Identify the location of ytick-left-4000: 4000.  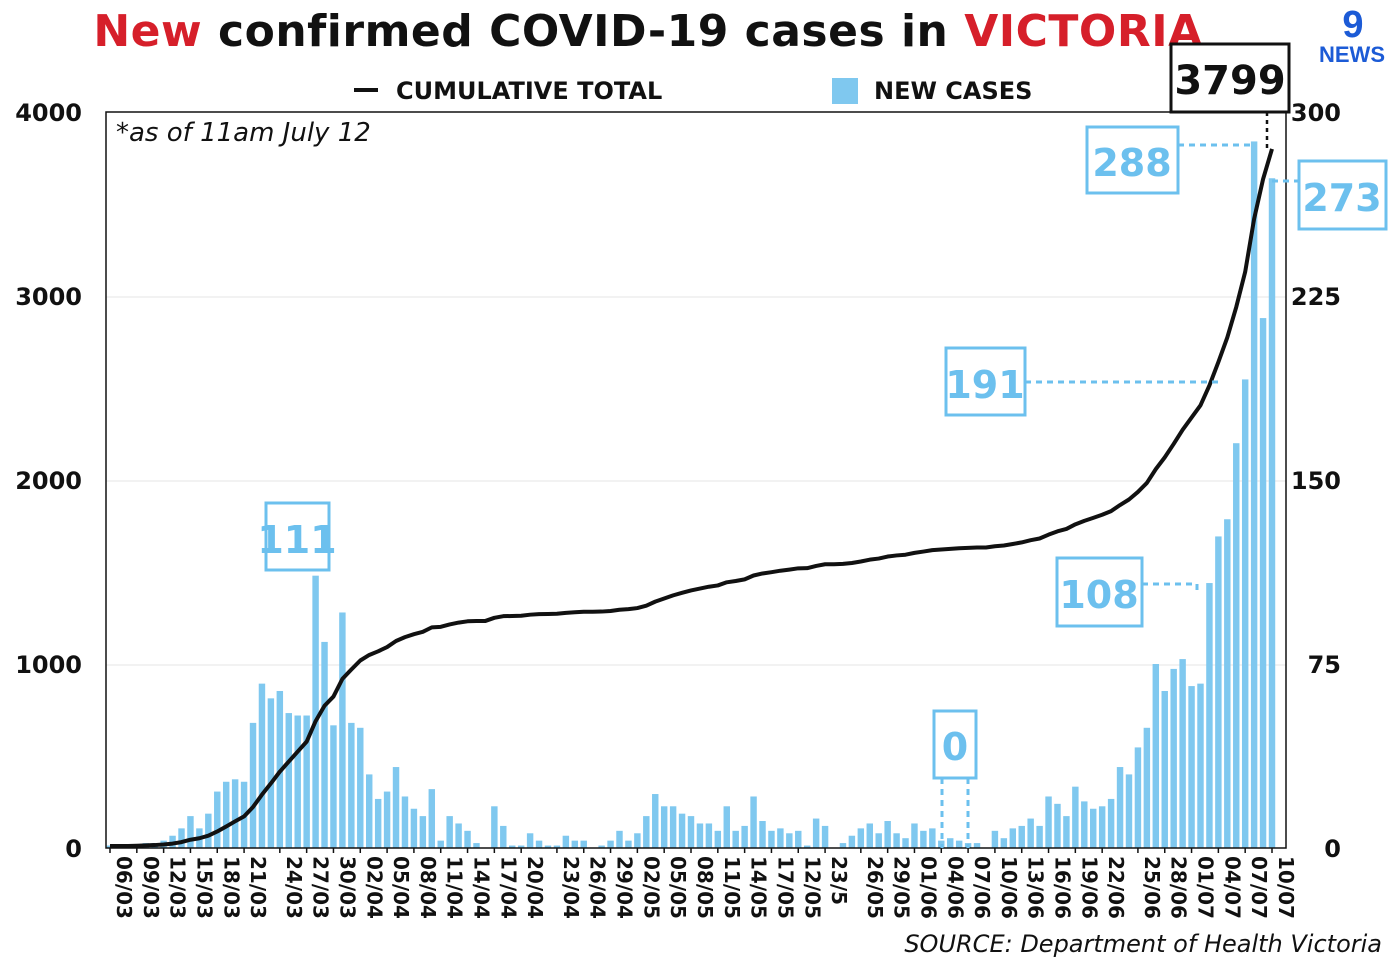
(48, 113).